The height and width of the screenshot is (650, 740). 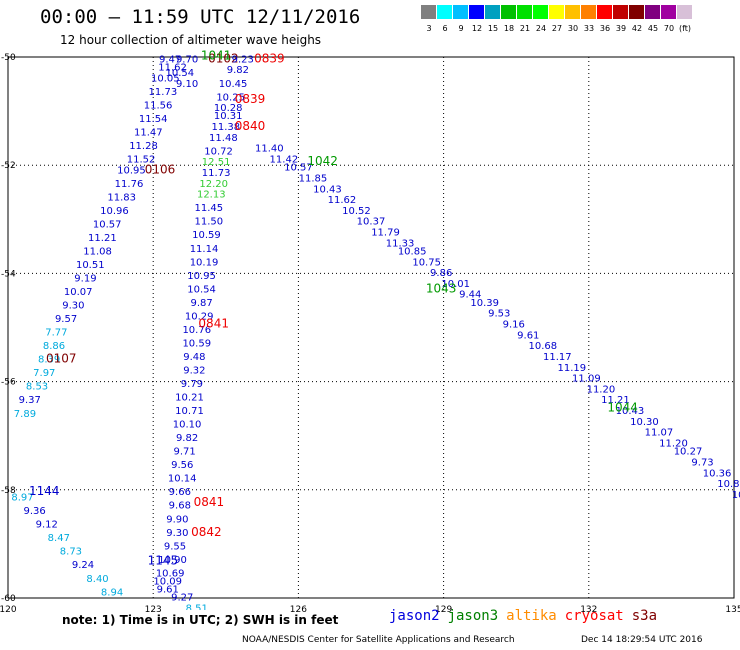 I want to click on legend-s3a: s3a, so click(x=644, y=616).